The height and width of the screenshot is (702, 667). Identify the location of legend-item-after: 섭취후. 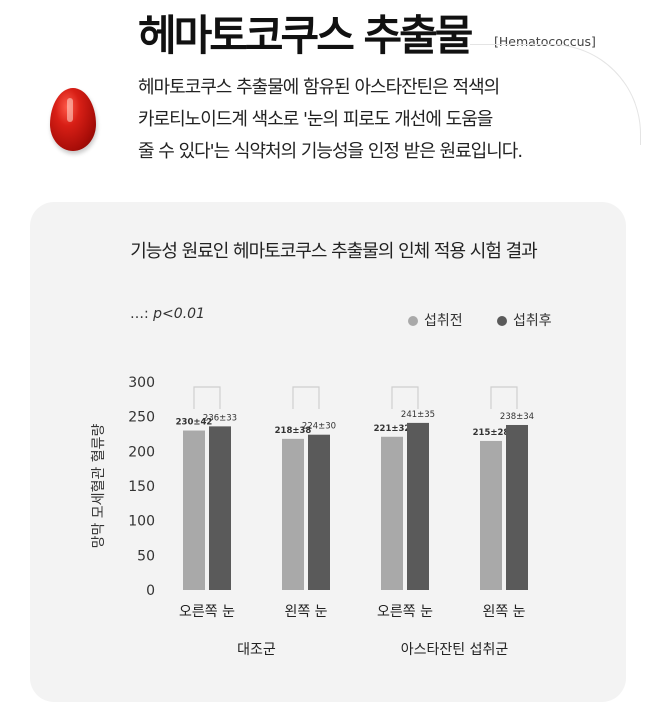
(524, 320).